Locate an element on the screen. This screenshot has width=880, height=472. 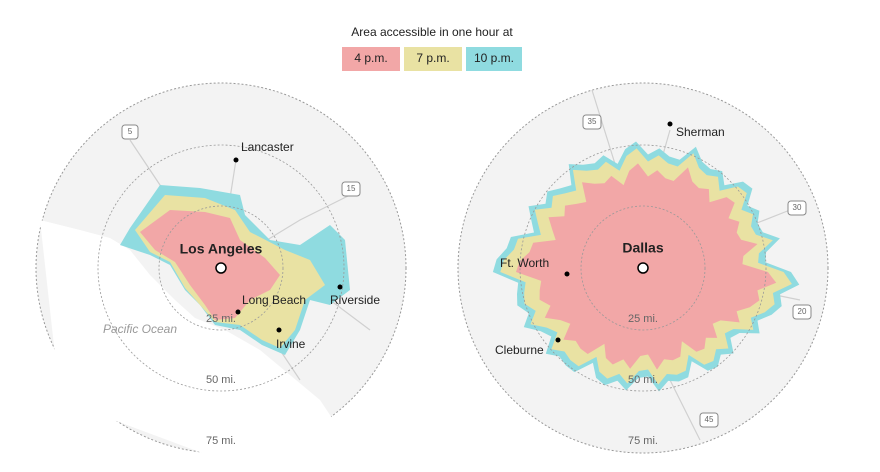
highway-number: 20 is located at coordinates (802, 311).